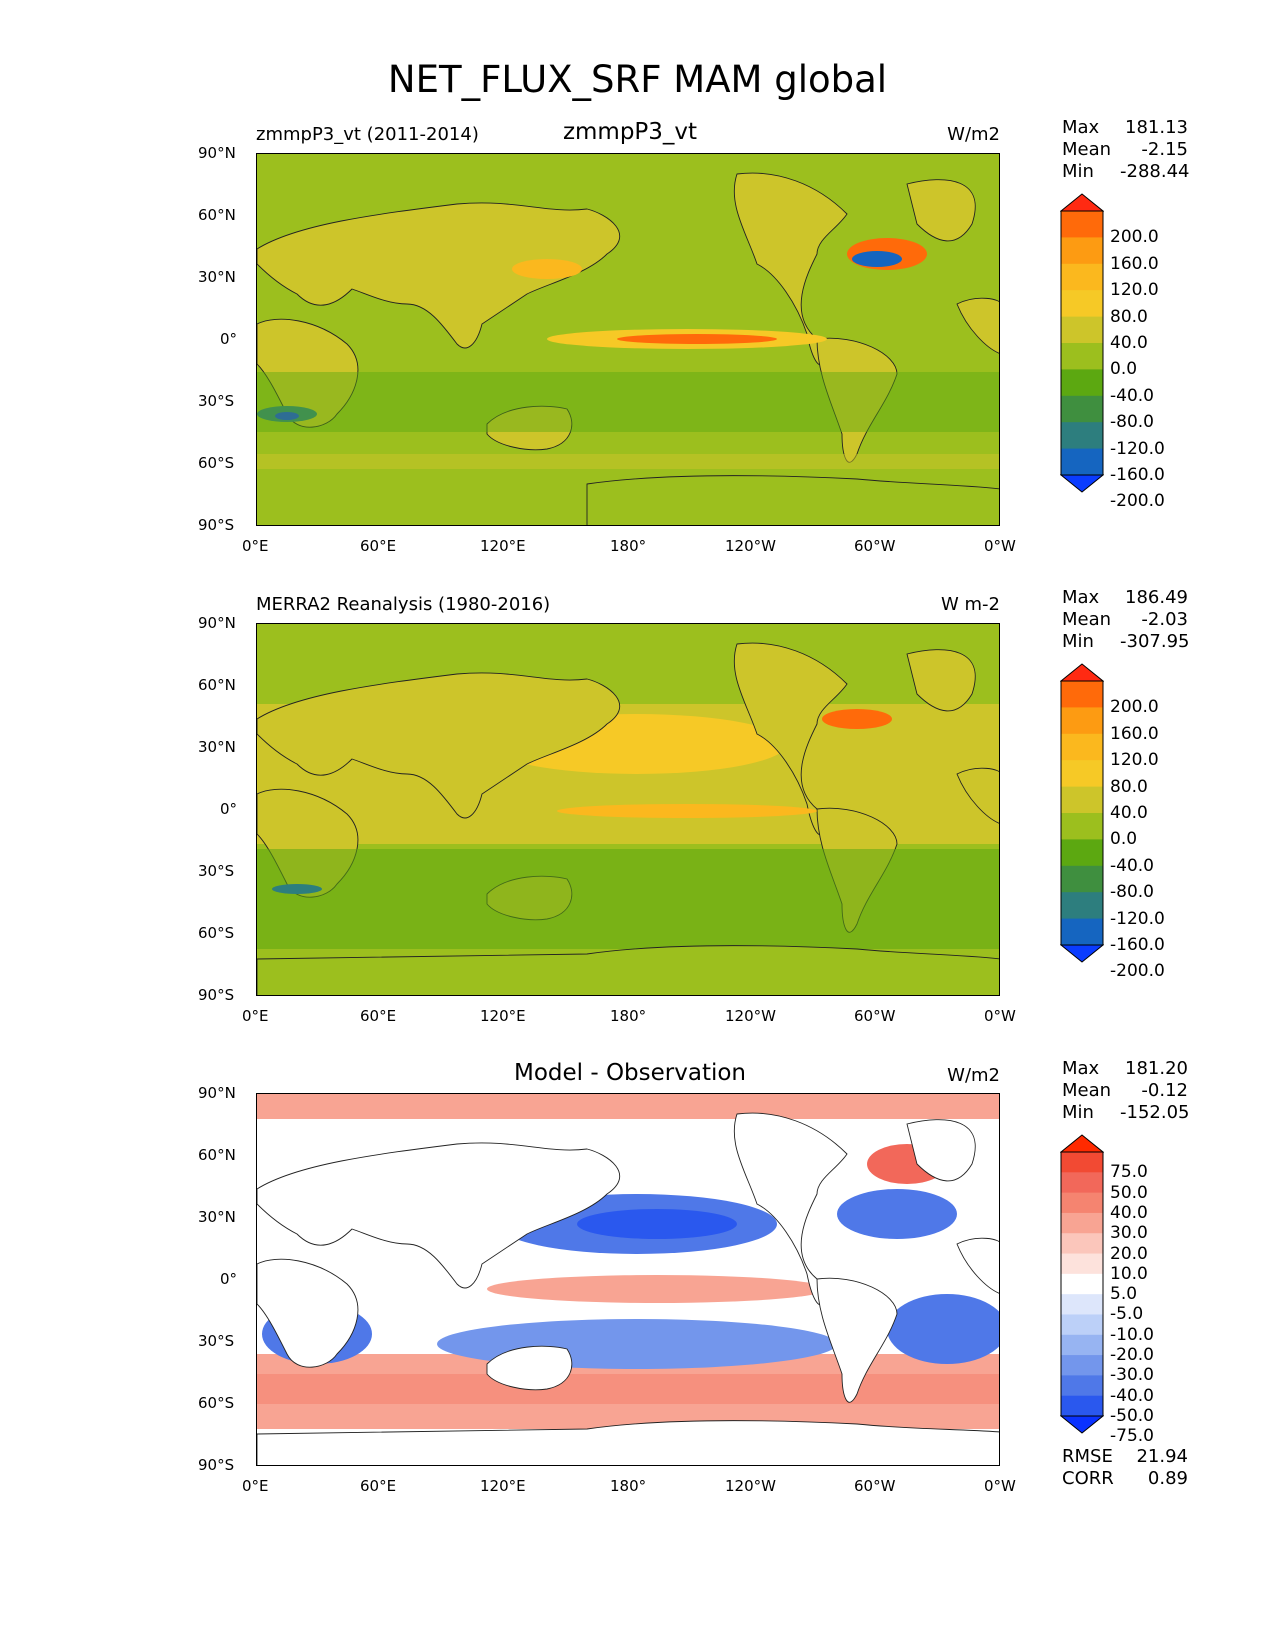 This screenshot has width=1275, height=1650. I want to click on max-value: 181.13, so click(1156, 127).